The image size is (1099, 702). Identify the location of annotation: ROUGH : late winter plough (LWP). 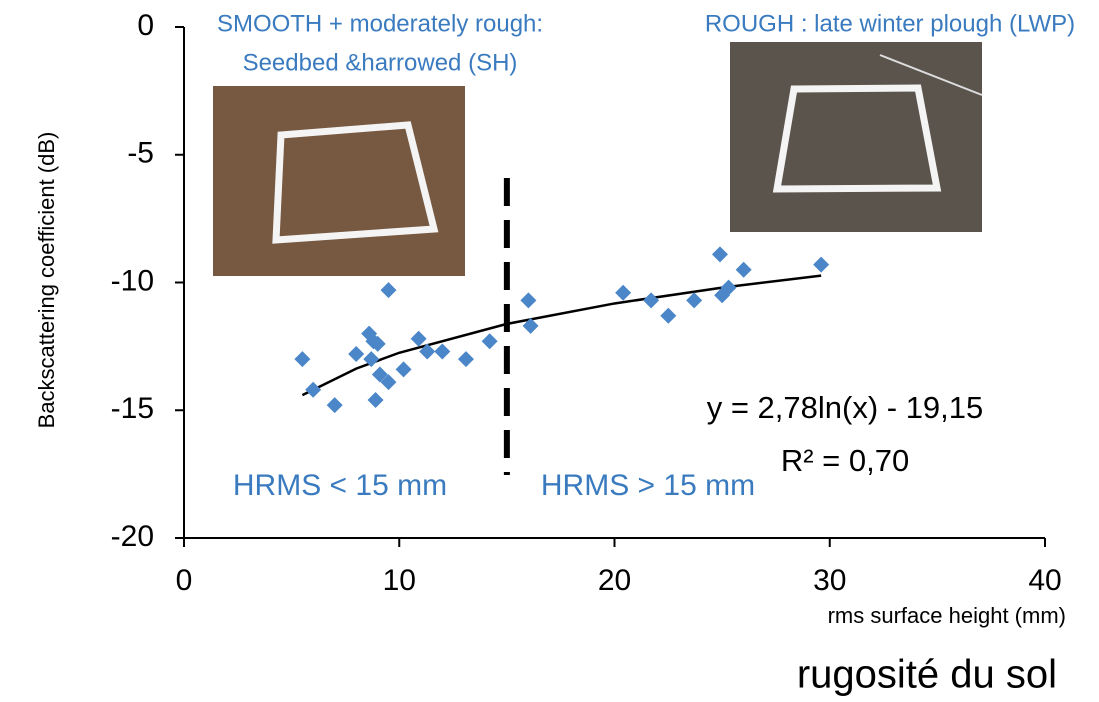
(890, 23).